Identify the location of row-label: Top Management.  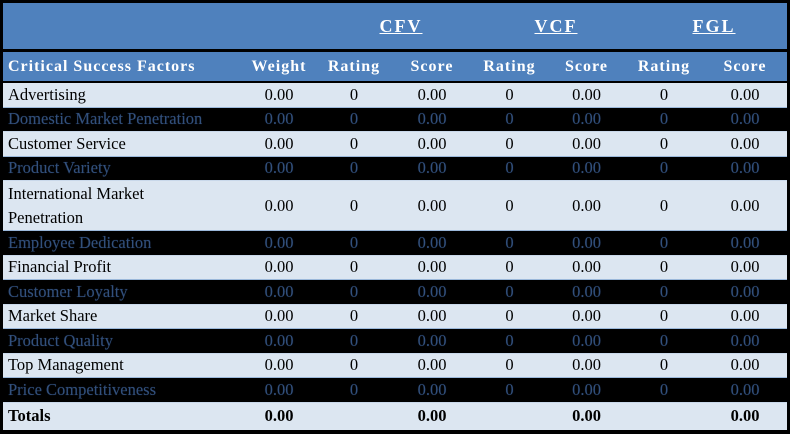
(66, 365).